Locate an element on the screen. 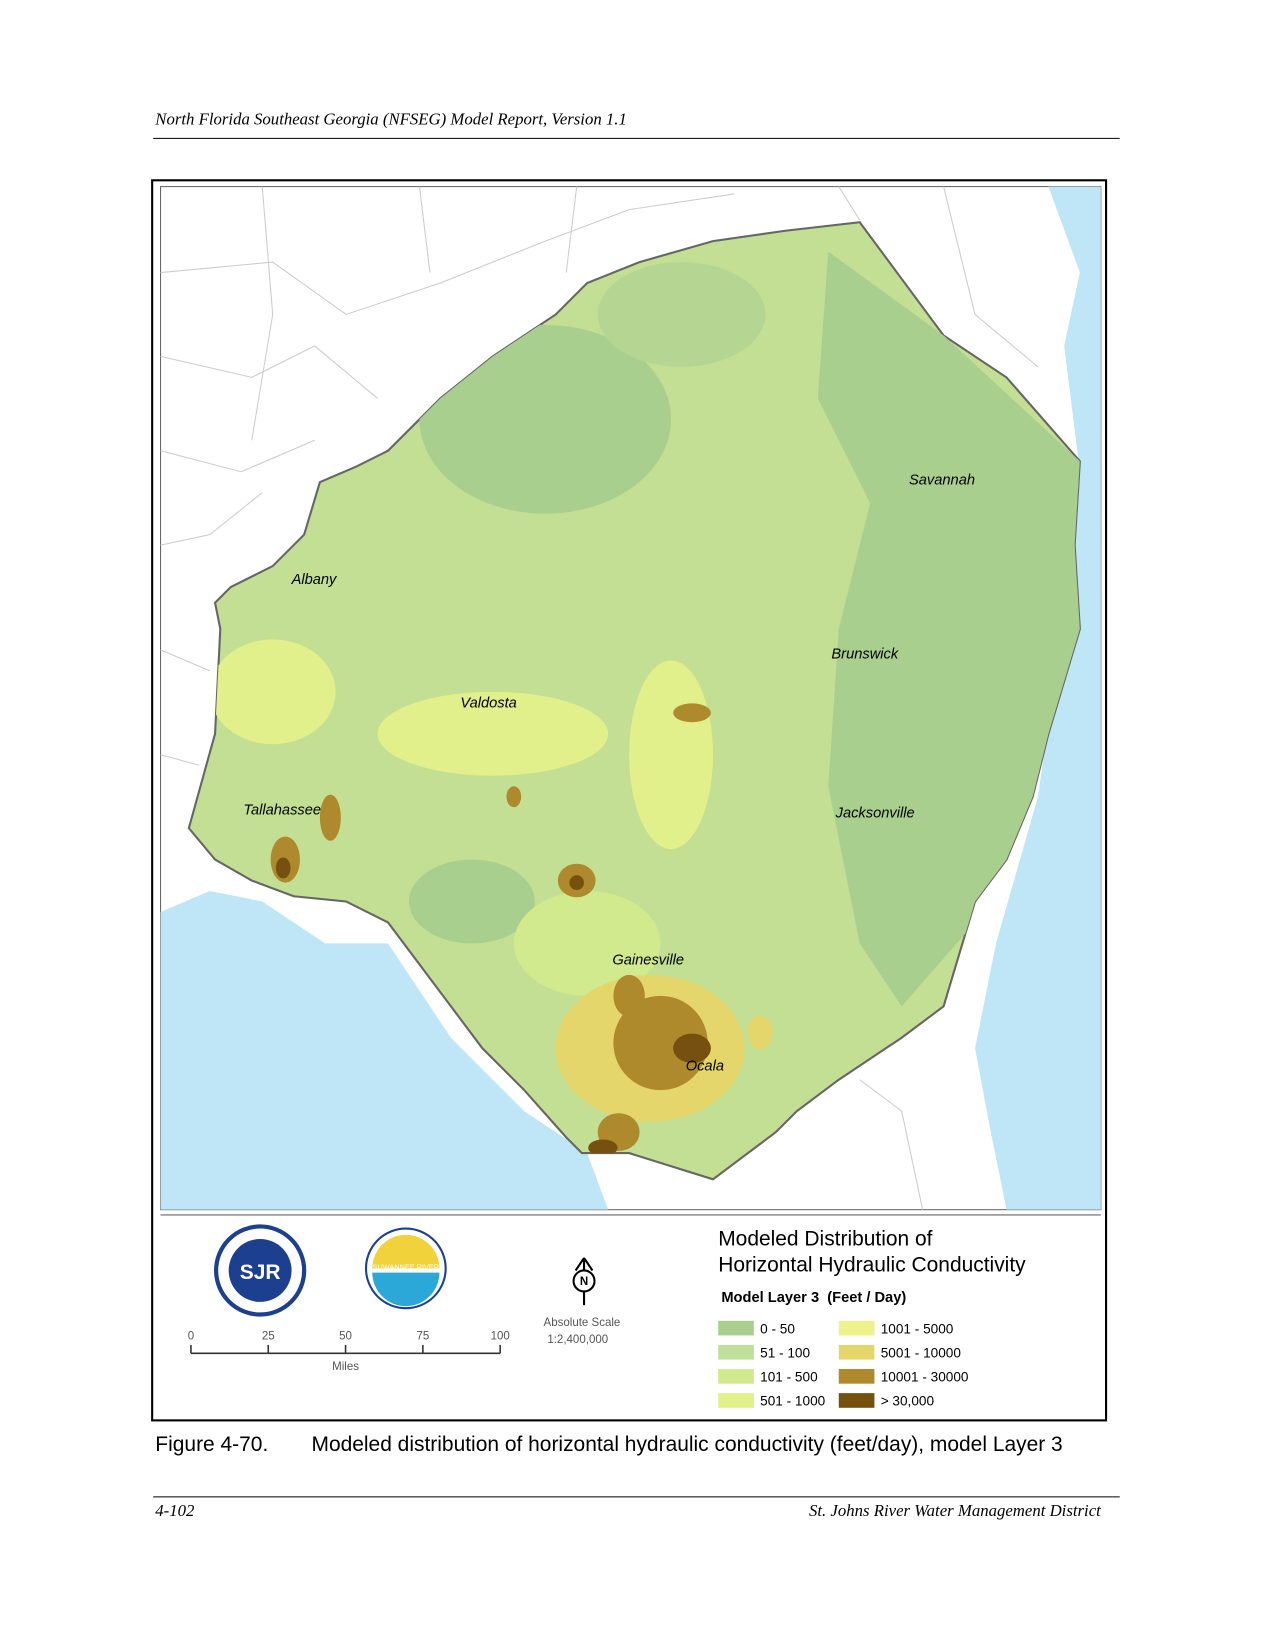  scale-tick-label: 25 is located at coordinates (268, 1337).